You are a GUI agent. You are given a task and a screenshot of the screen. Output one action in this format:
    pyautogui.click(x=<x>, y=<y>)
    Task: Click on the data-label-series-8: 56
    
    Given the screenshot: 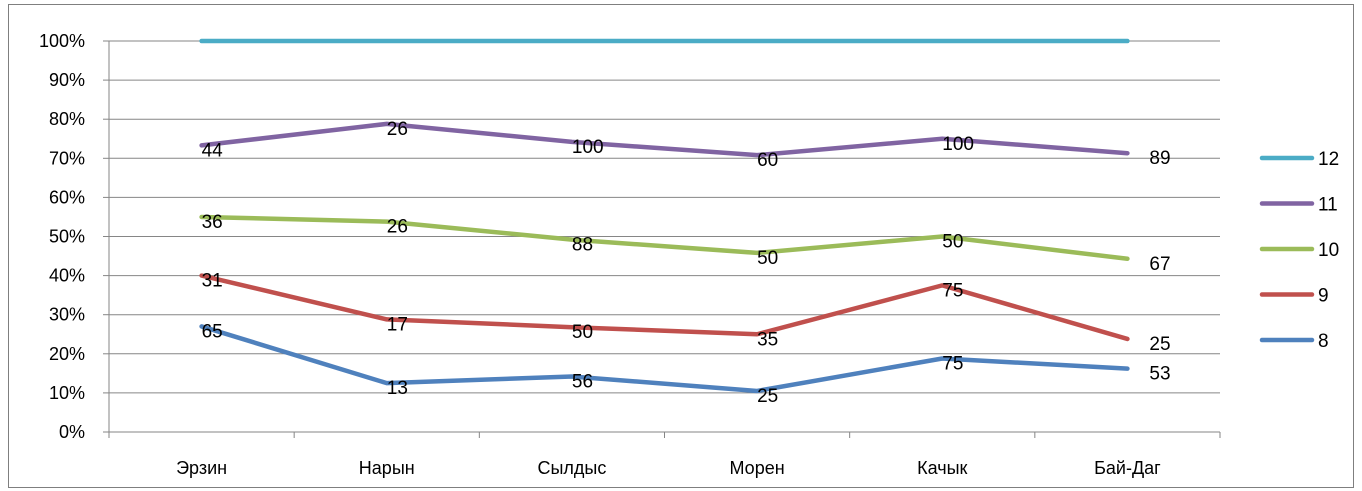 What is the action you would take?
    pyautogui.click(x=582, y=381)
    